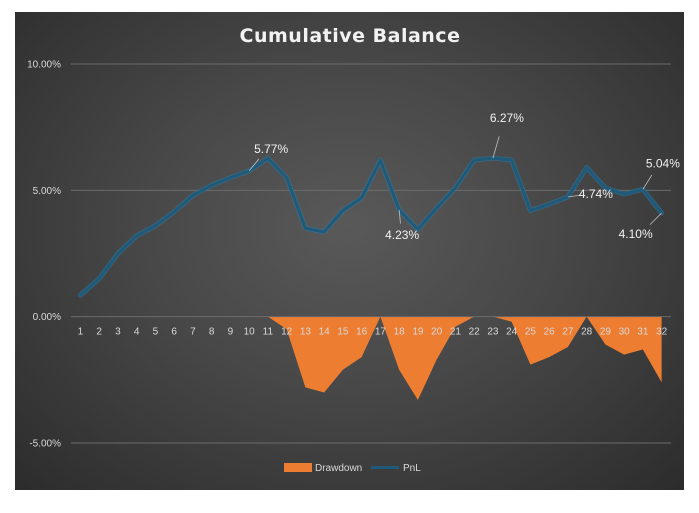 The width and height of the screenshot is (699, 513). I want to click on y-tick-label: 0.00%, so click(47, 317).